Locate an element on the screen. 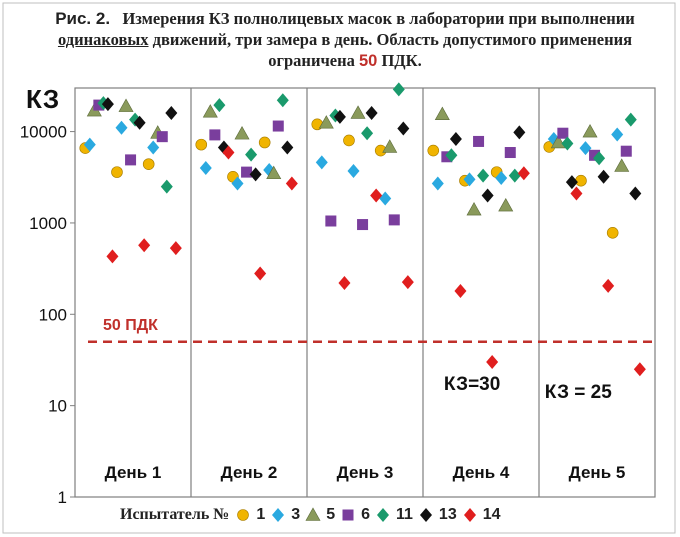  figure-title-end: ПДК. is located at coordinates (401, 60).